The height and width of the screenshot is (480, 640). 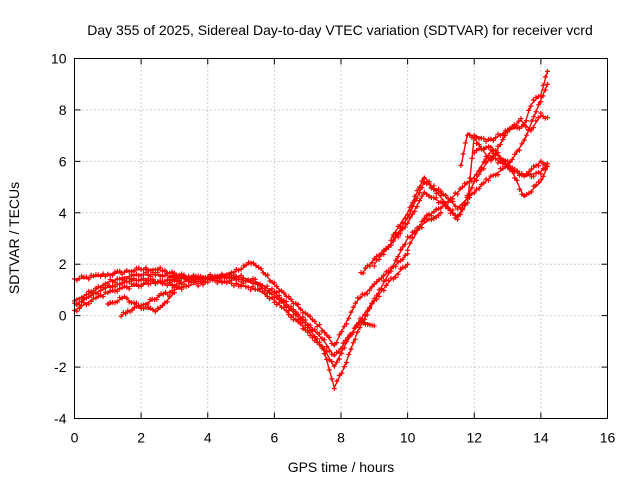 What do you see at coordinates (341, 467) in the screenshot?
I see `x-axis-label: GPS time / hours` at bounding box center [341, 467].